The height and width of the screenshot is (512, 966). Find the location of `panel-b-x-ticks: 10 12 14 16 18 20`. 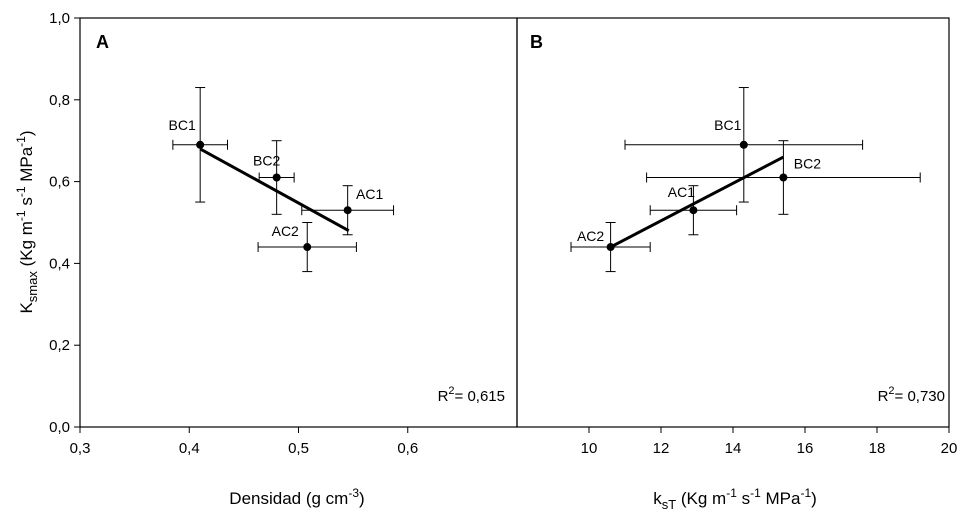

panel-b-x-ticks: 10 12 14 16 18 20 is located at coordinates (769, 442).